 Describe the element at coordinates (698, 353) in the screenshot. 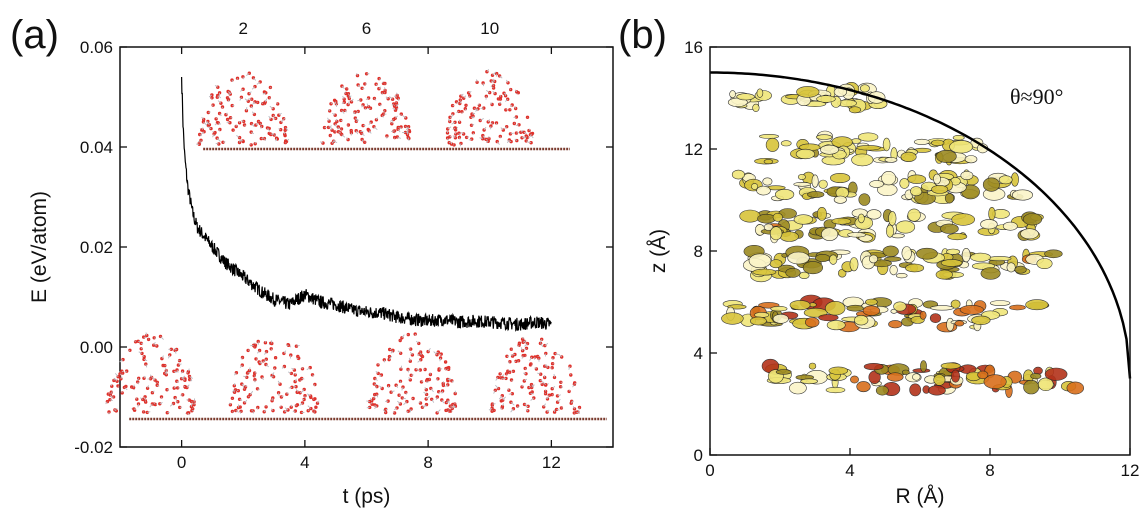

I see `y-tick-label: 4` at that location.